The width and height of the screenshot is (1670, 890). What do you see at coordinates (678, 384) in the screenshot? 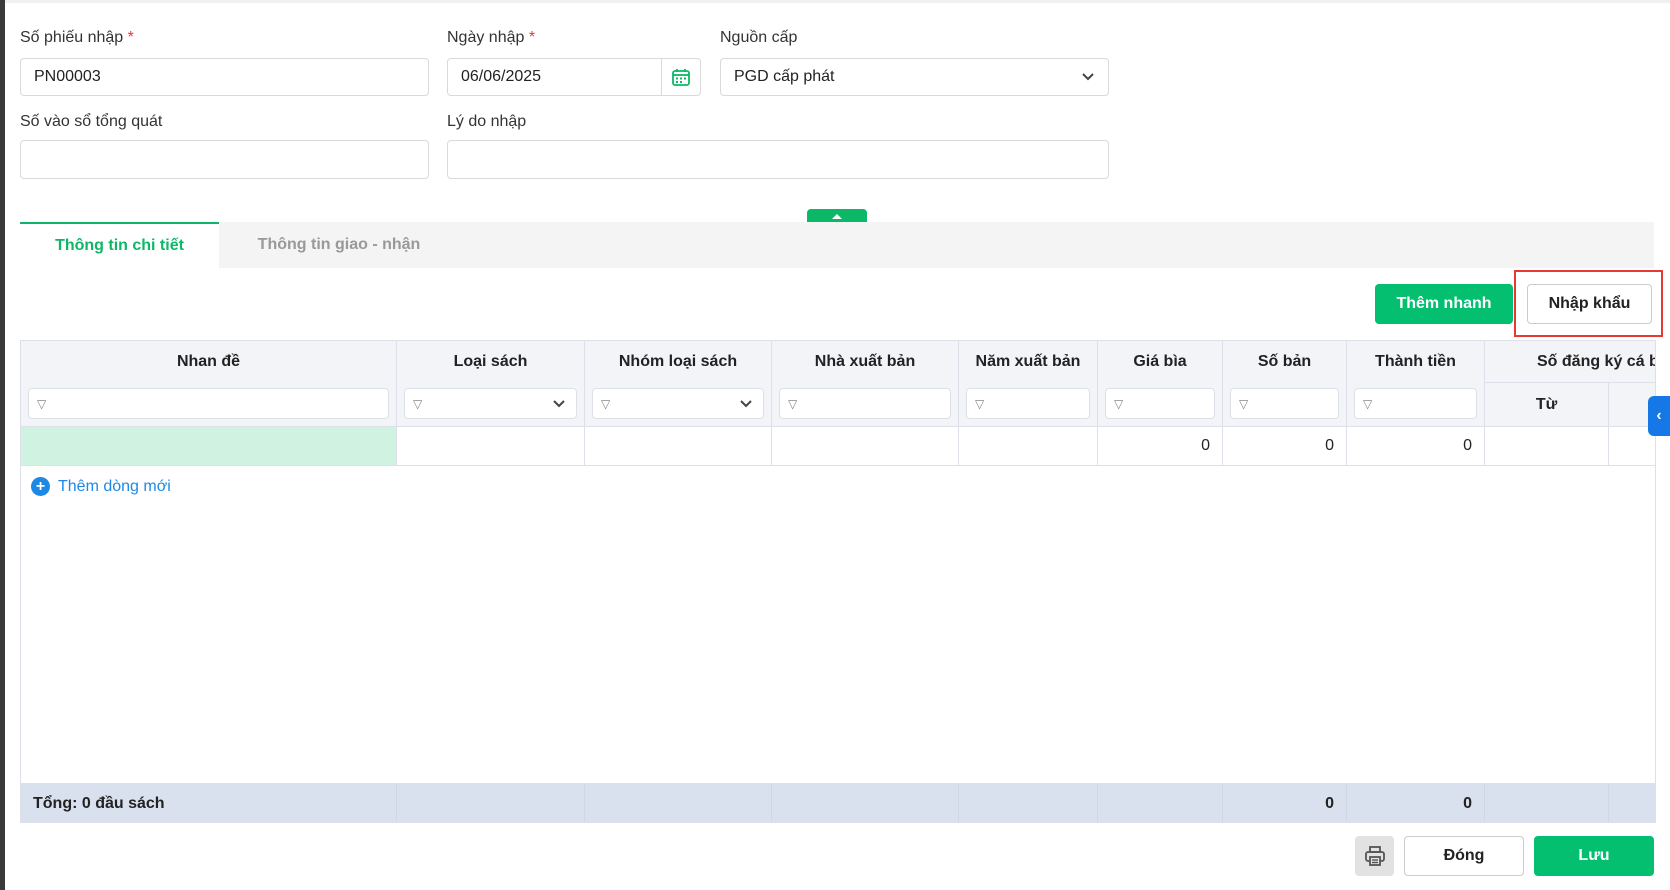
I see `column-header-nhom-loai-sach: Nhóm loại sách ▽` at bounding box center [678, 384].